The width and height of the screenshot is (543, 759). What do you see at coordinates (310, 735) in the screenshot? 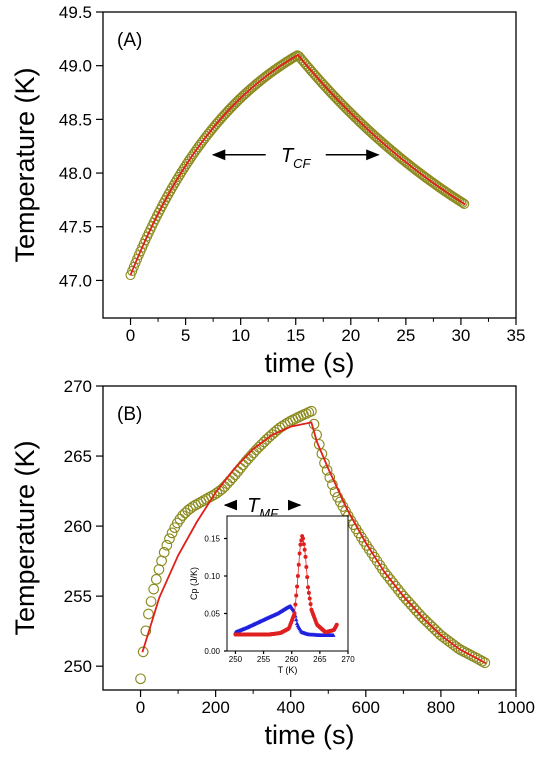
I see `panel-b-x-axis-label: time (s)` at bounding box center [310, 735].